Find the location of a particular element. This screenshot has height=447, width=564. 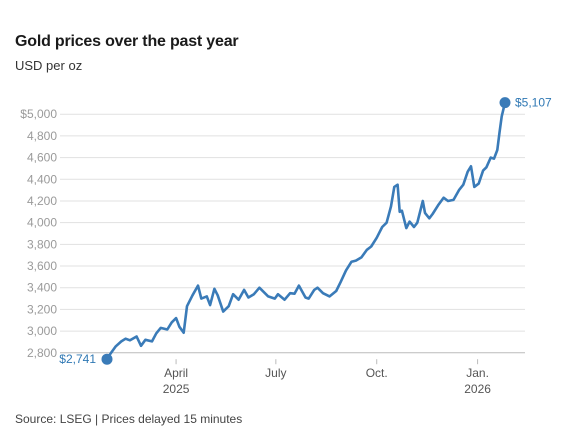

x-tick-label-Jan.: Jan. is located at coordinates (477, 373).